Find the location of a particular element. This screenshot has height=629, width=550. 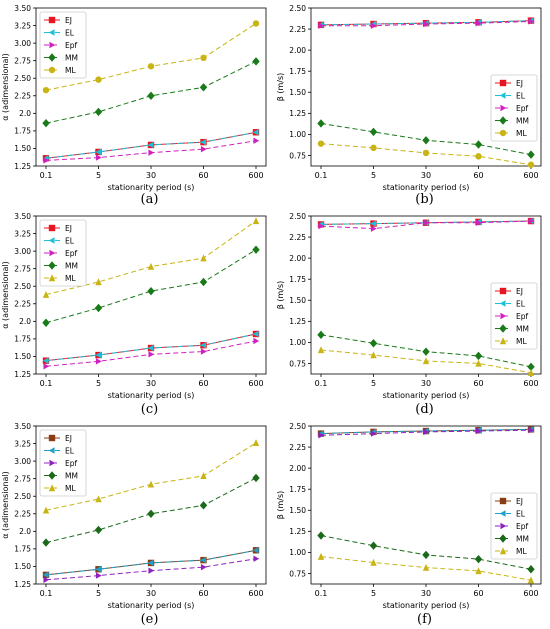

y-axis-label: β (m/s) is located at coordinates (280, 505).